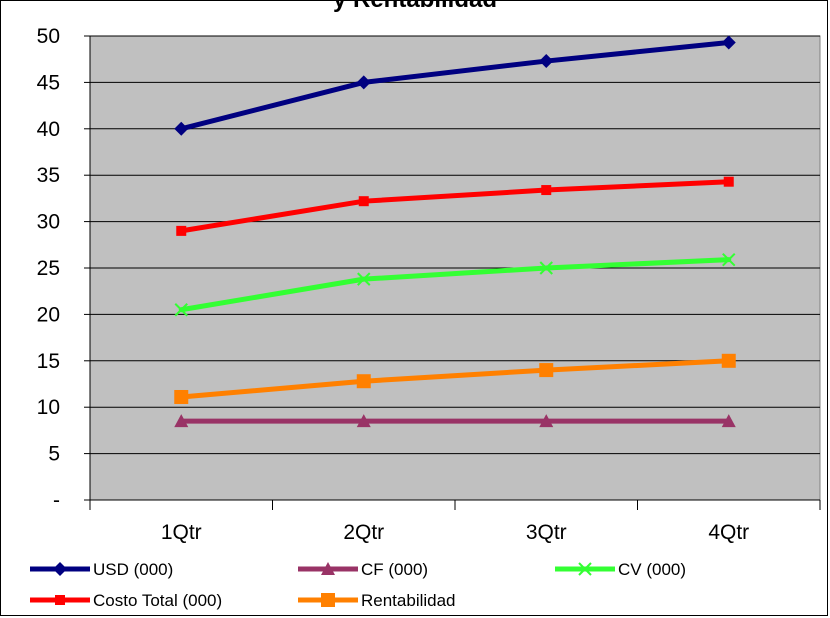 The height and width of the screenshot is (618, 830). Describe the element at coordinates (415, 7) in the screenshot. I see `chart-title: y Rentabilidad` at that location.